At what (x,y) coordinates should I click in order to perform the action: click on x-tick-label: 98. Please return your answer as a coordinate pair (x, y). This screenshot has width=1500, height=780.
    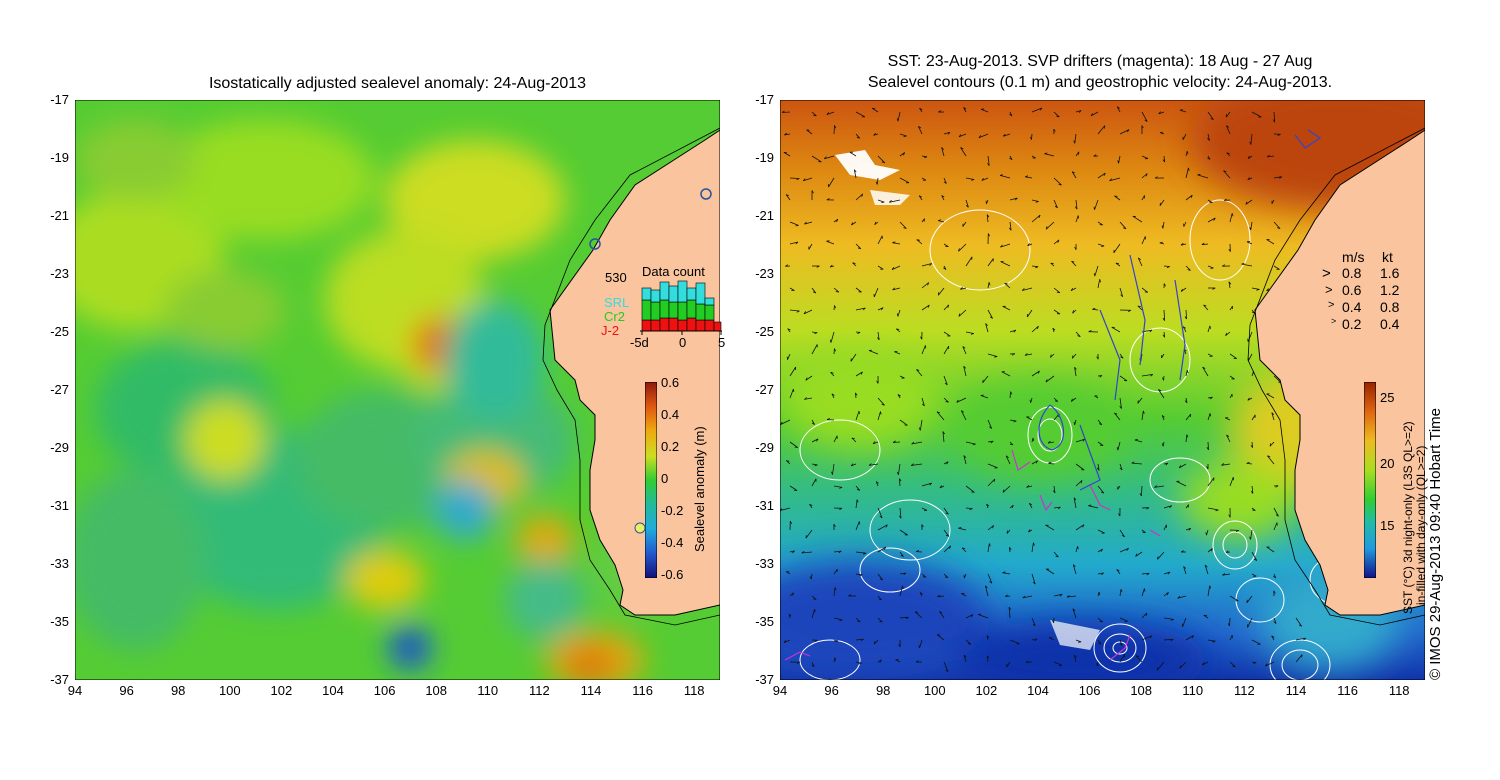
    Looking at the image, I should click on (883, 690).